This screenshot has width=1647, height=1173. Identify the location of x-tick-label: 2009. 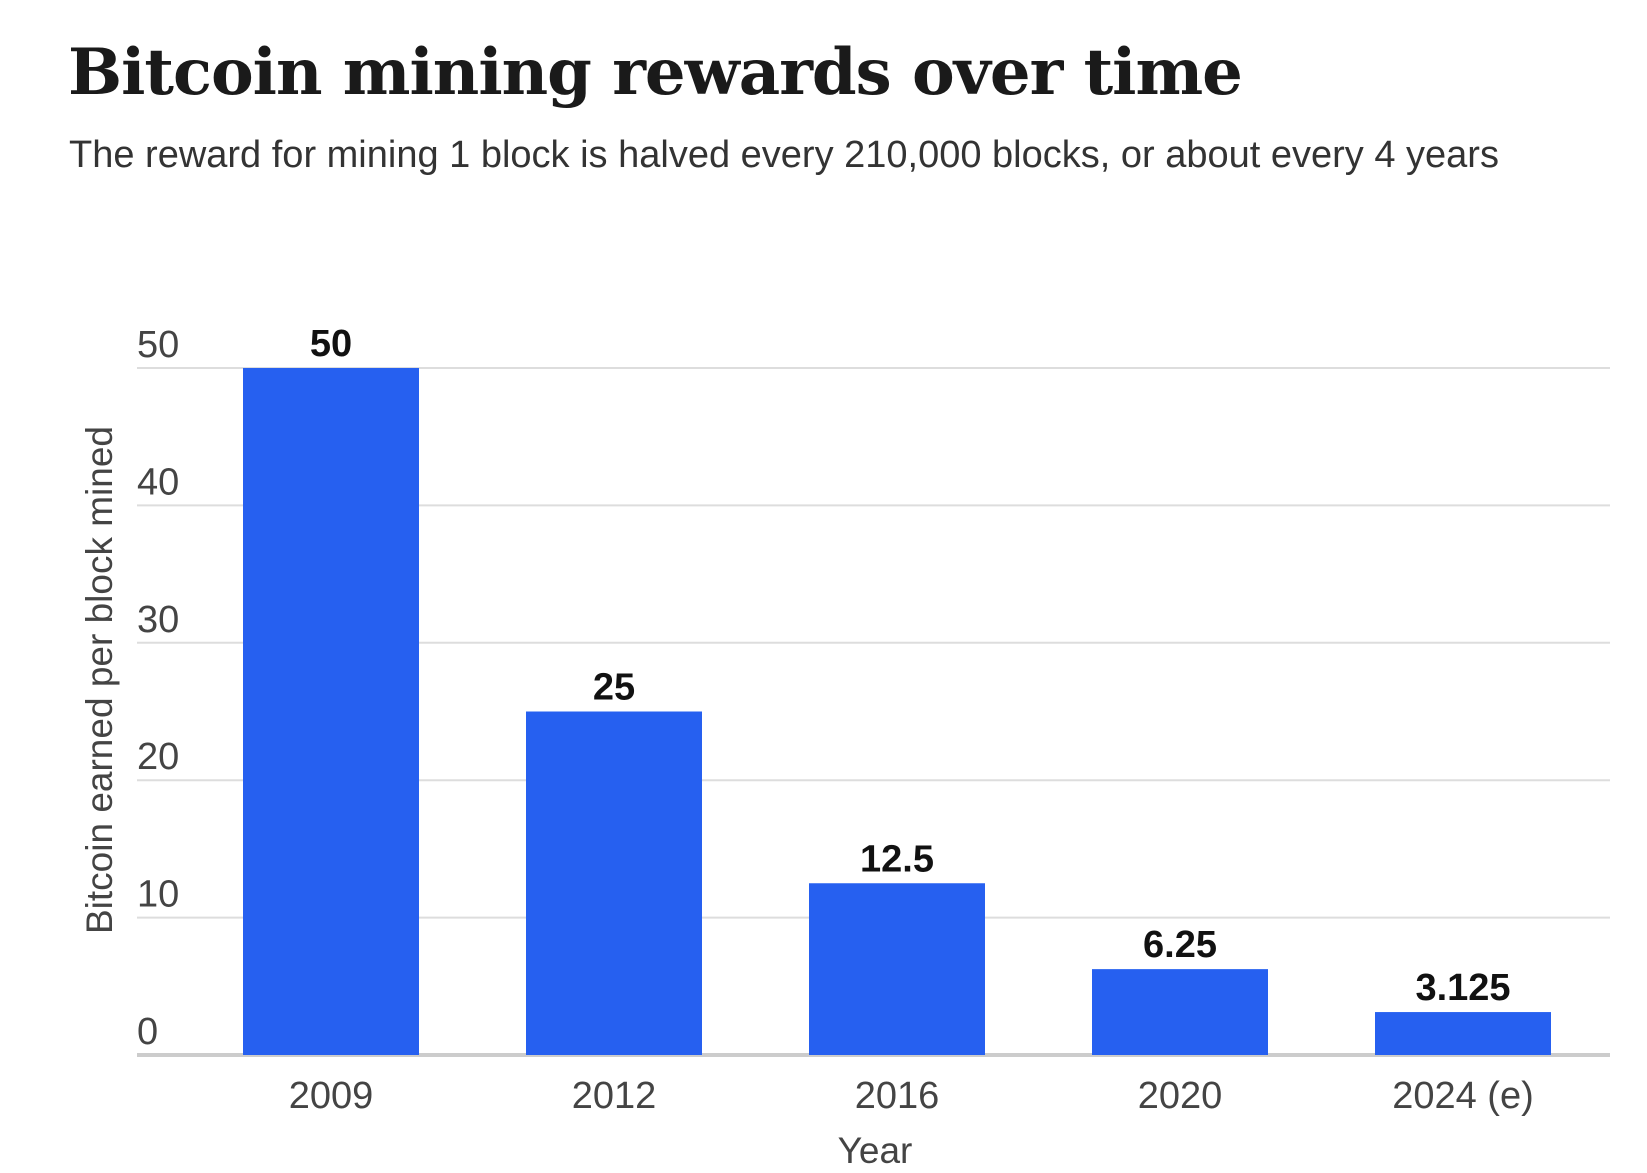
(331, 1096).